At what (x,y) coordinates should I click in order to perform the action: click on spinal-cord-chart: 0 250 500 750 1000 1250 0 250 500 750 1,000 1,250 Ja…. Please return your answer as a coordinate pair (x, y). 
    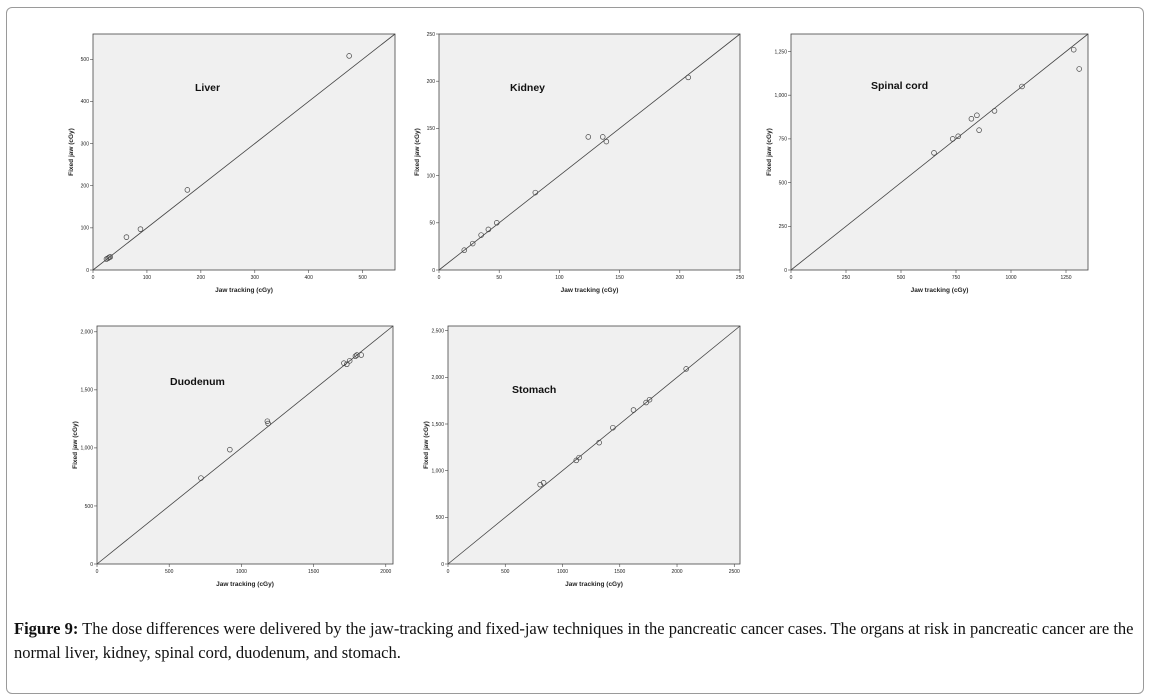
    Looking at the image, I should click on (927, 163).